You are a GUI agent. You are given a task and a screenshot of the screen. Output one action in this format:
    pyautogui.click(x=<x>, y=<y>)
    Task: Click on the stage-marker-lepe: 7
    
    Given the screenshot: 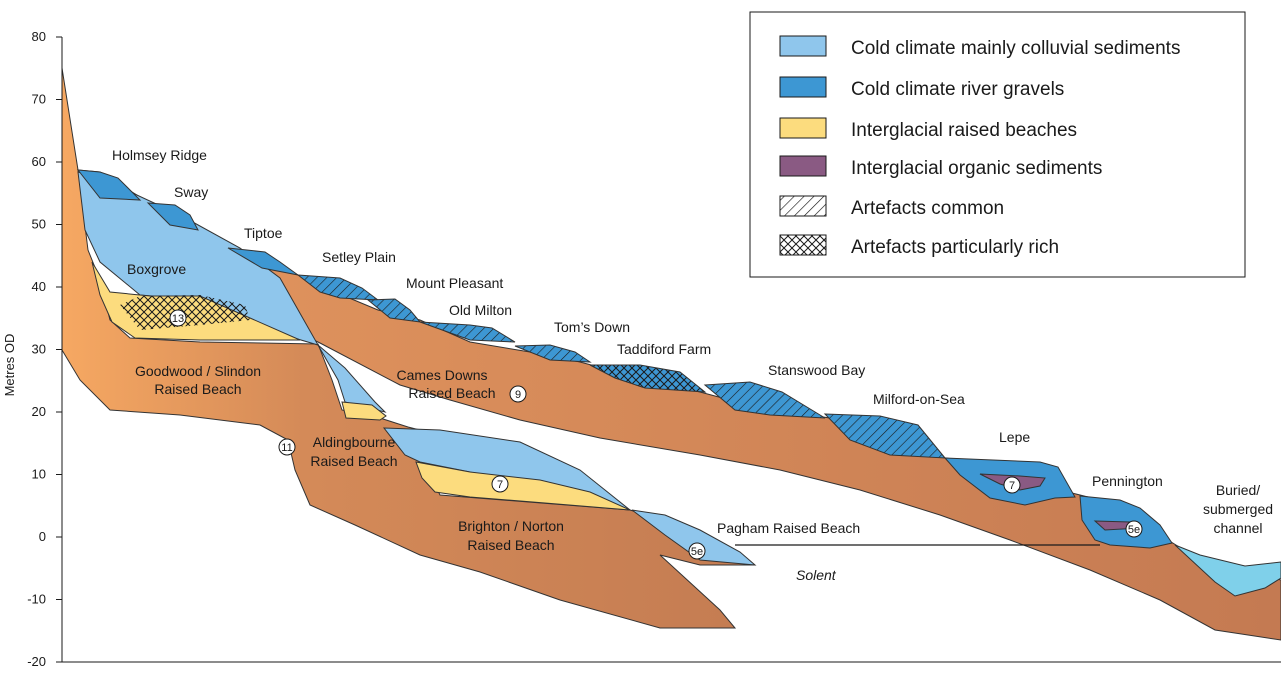 What is the action you would take?
    pyautogui.click(x=1012, y=485)
    